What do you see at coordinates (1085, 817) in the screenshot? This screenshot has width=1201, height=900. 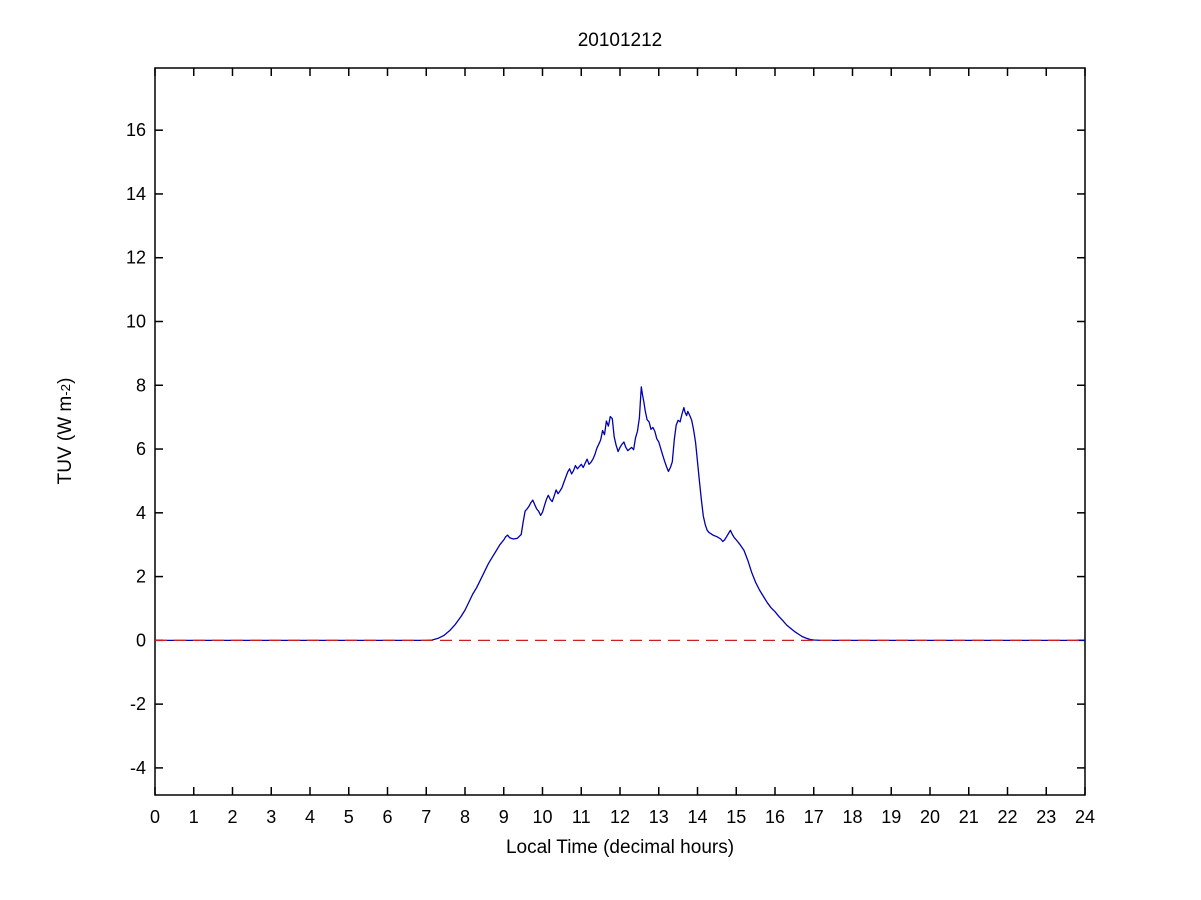 I see `x-tick-label: 24` at bounding box center [1085, 817].